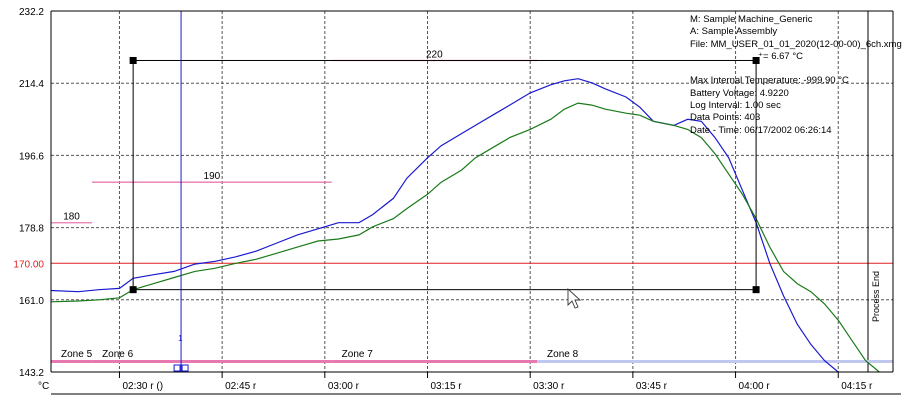 The width and height of the screenshot is (907, 400). What do you see at coordinates (574, 298) in the screenshot?
I see `mouse-pointer-icon` at bounding box center [574, 298].